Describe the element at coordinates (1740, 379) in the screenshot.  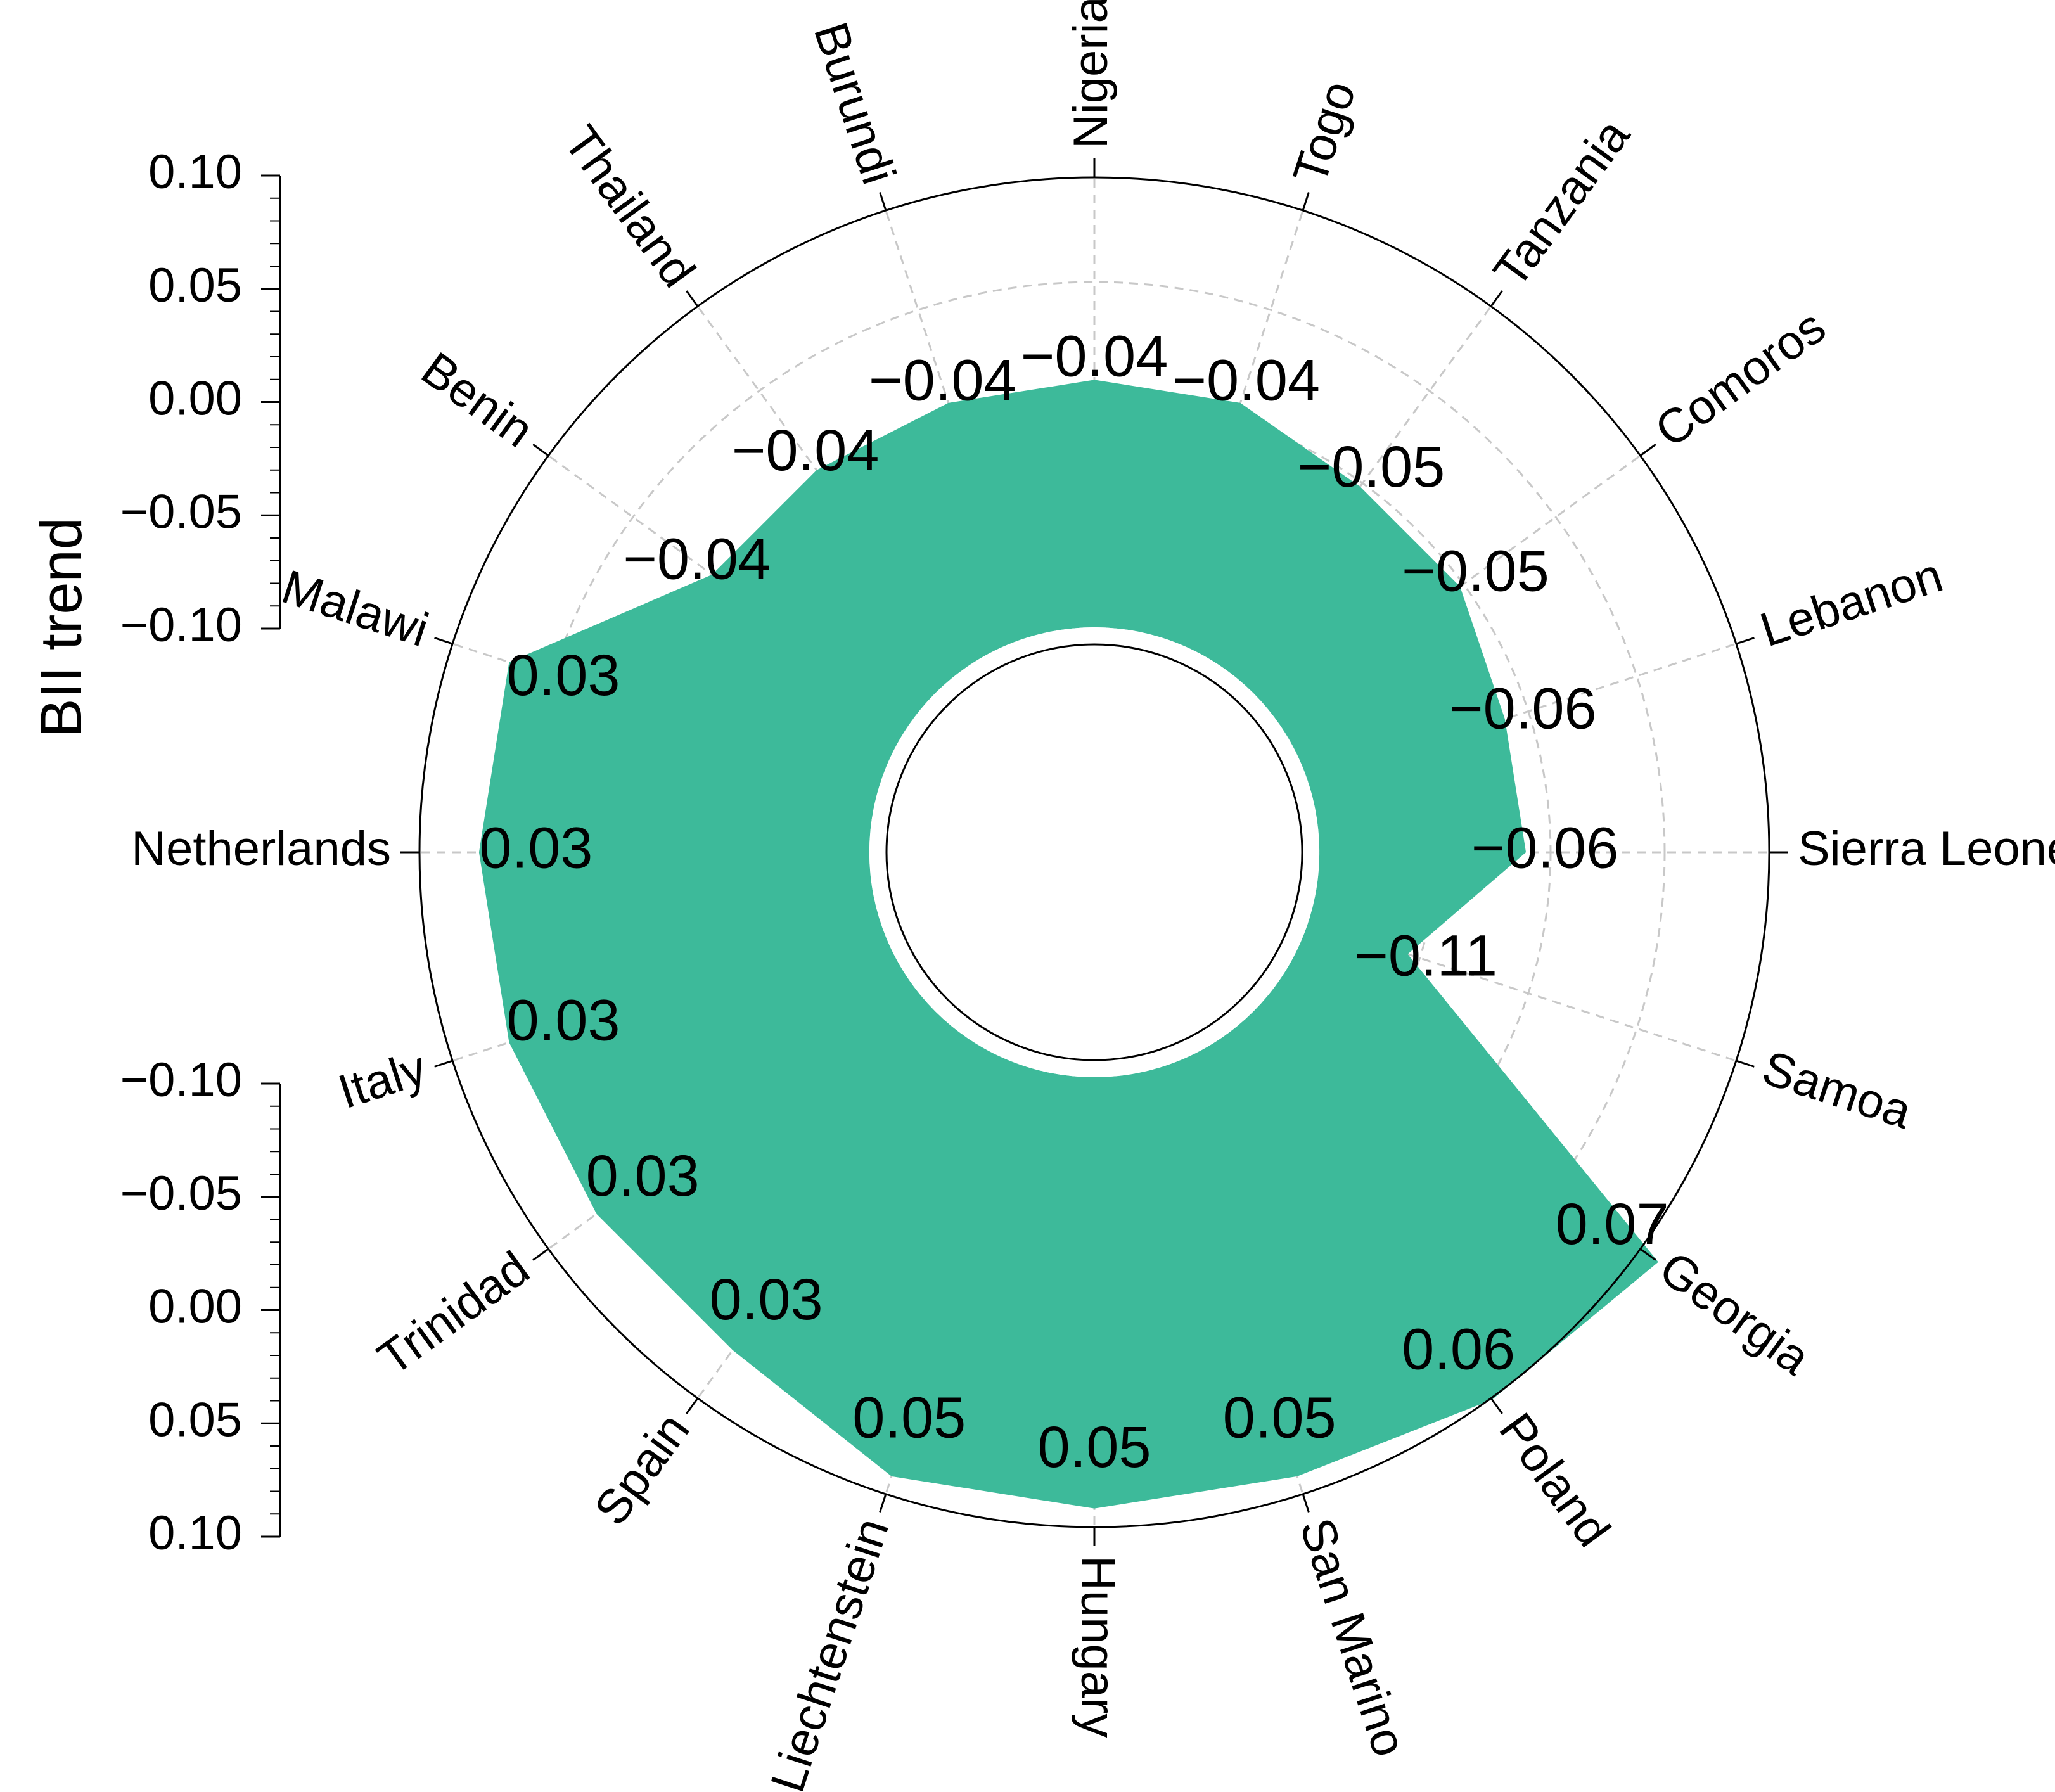
I see `category-label: Comoros` at that location.